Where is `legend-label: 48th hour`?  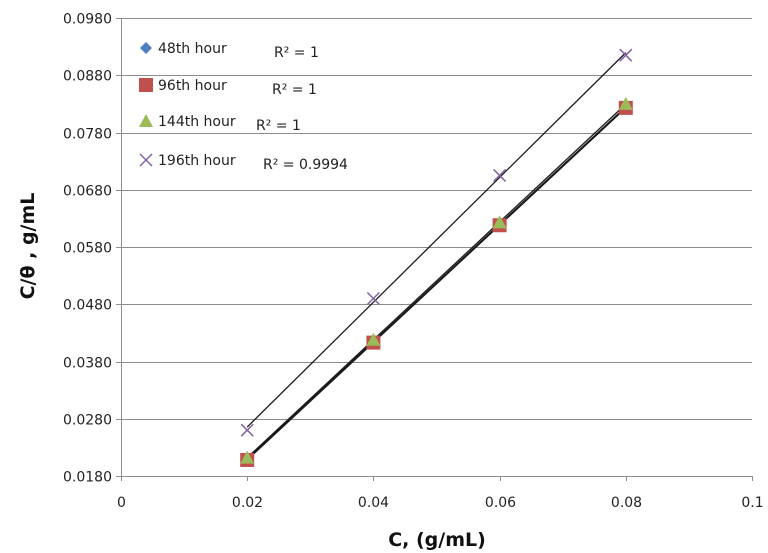
legend-label: 48th hour is located at coordinates (192, 49).